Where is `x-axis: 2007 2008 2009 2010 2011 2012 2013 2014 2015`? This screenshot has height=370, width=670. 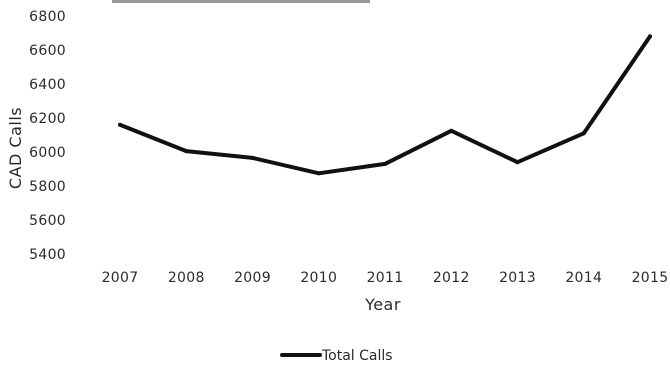
x-axis: 2007 2008 2009 2010 2011 2012 2013 2014 2015 is located at coordinates (385, 278).